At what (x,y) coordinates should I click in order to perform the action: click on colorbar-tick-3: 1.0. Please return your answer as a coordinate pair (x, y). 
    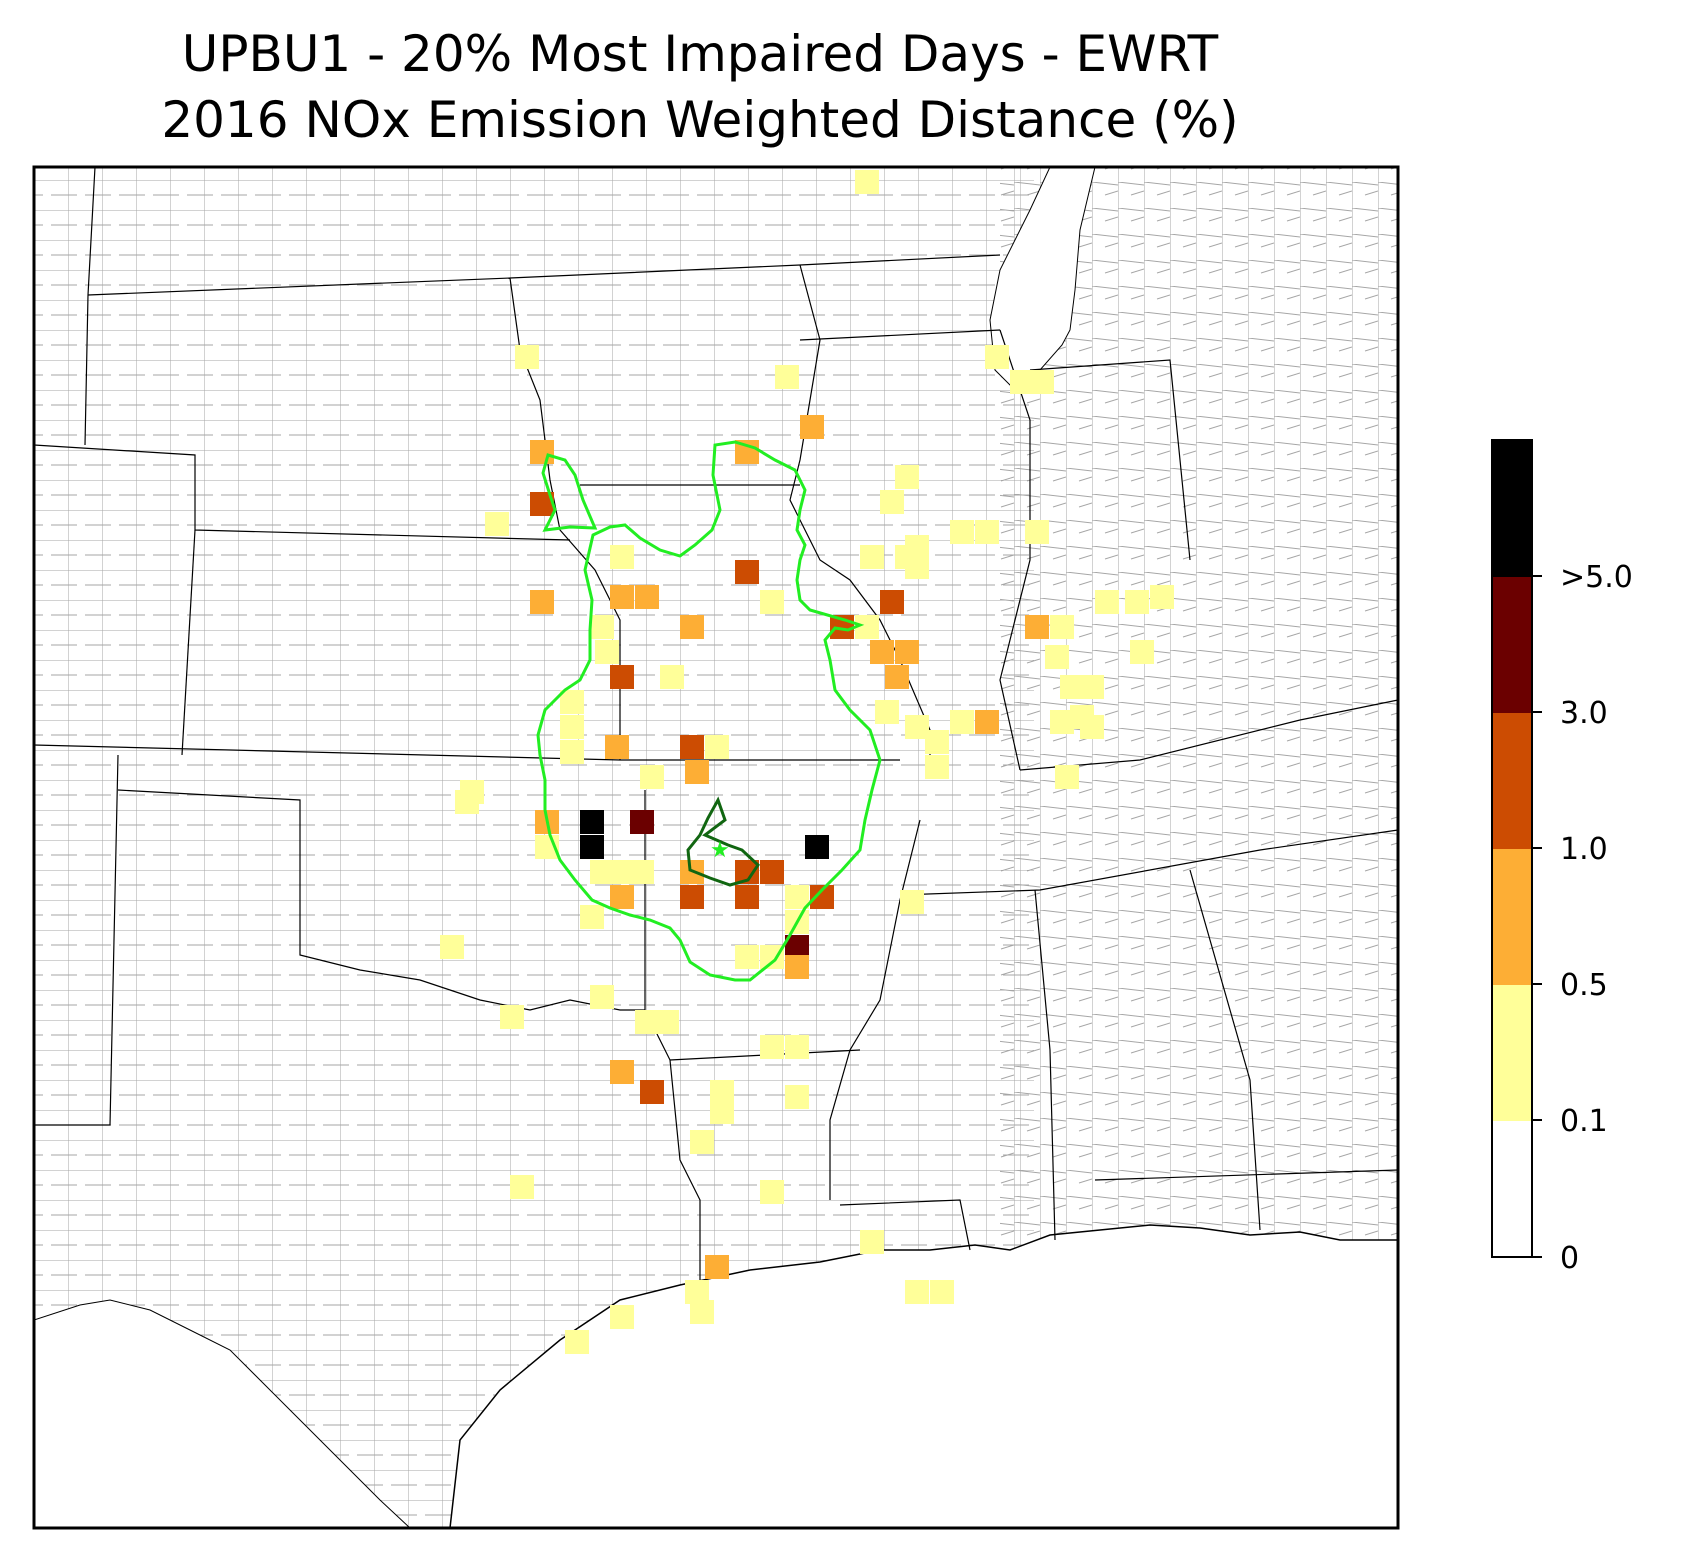
    Looking at the image, I should click on (1584, 849).